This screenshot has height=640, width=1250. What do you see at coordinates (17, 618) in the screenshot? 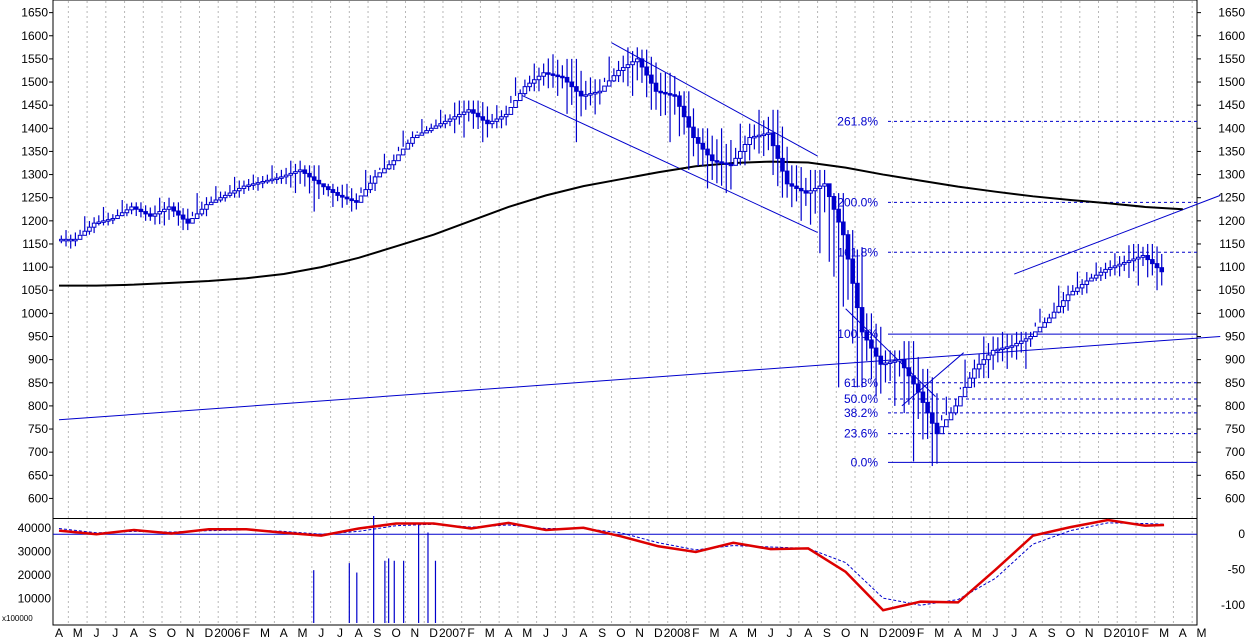
I see `volume-unit-label: x100000` at bounding box center [17, 618].